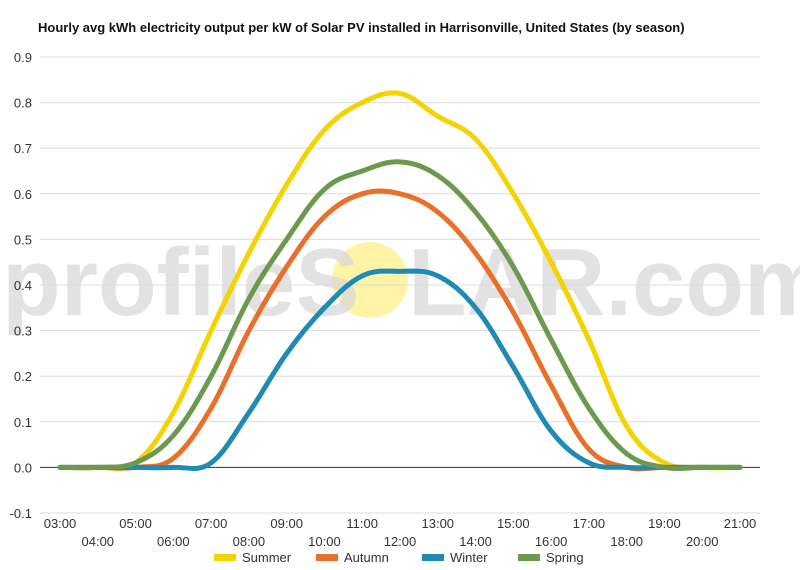  I want to click on x-tick-label: 03:00, so click(60, 523).